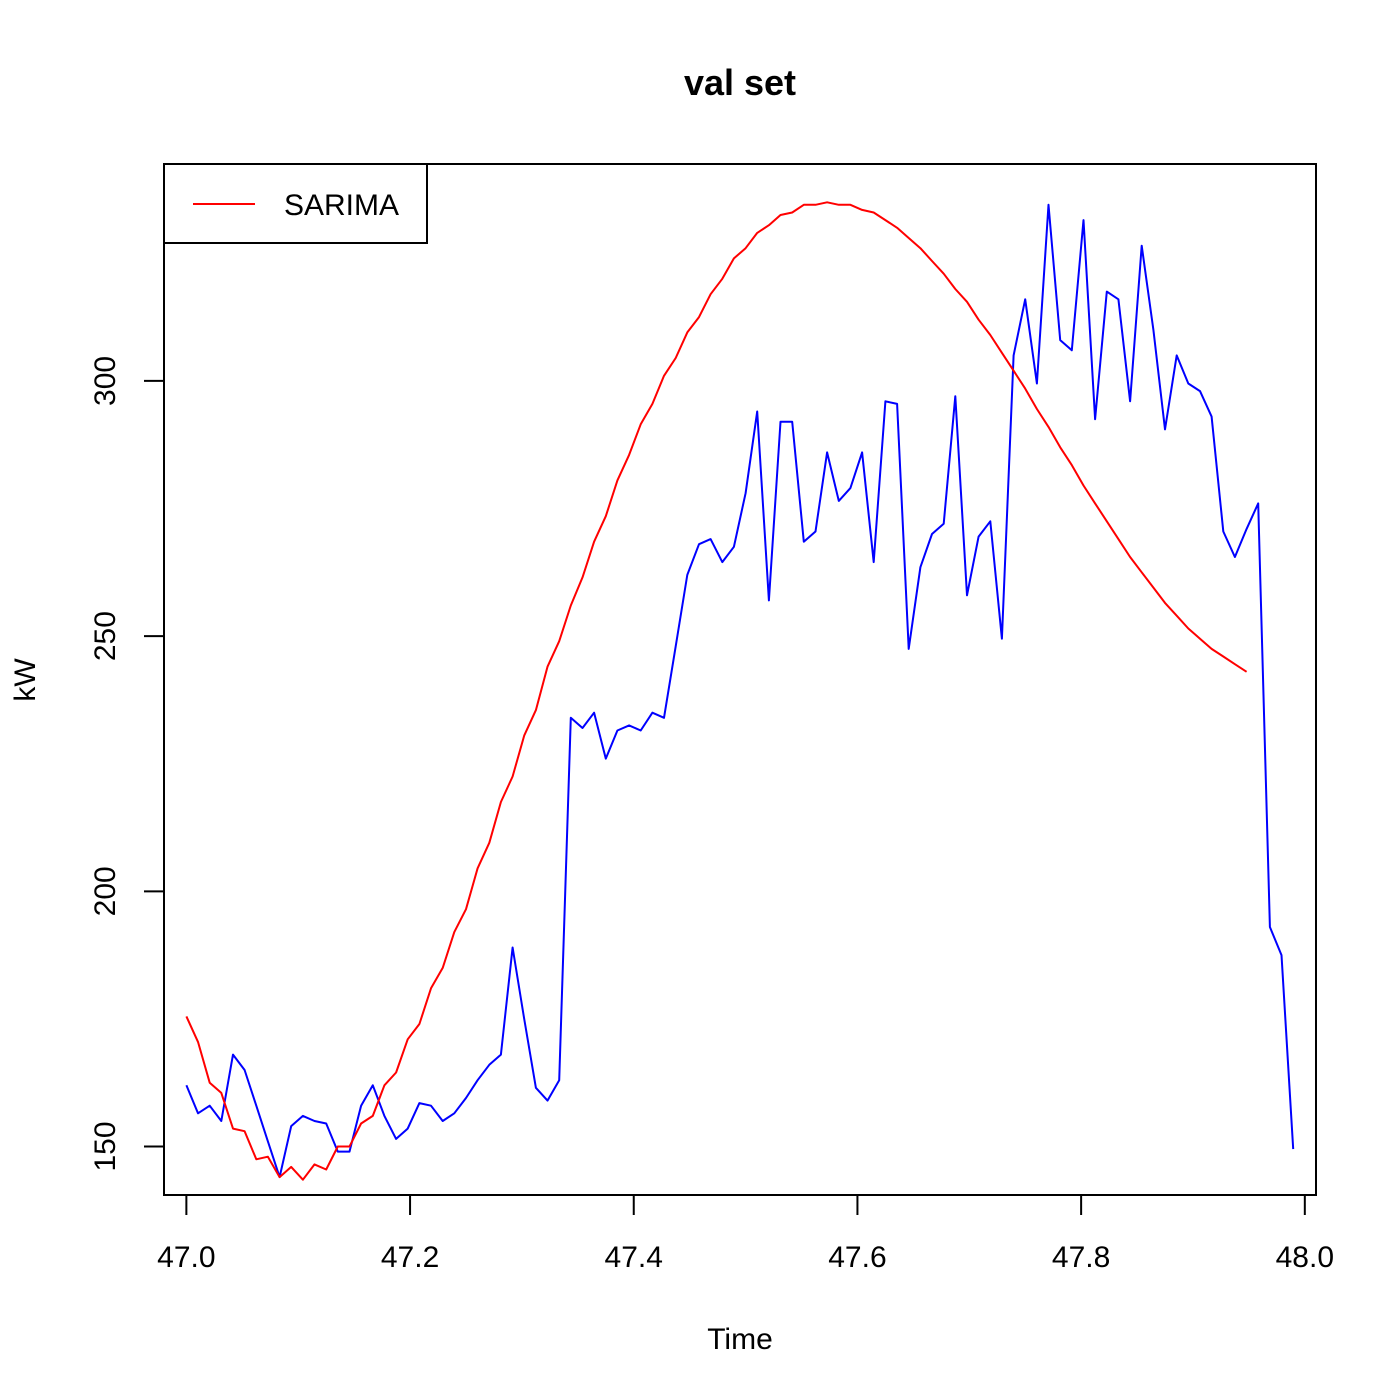 The image size is (1400, 1400). What do you see at coordinates (127, 764) in the screenshot?
I see `y-axis: 150 200 250 300` at bounding box center [127, 764].